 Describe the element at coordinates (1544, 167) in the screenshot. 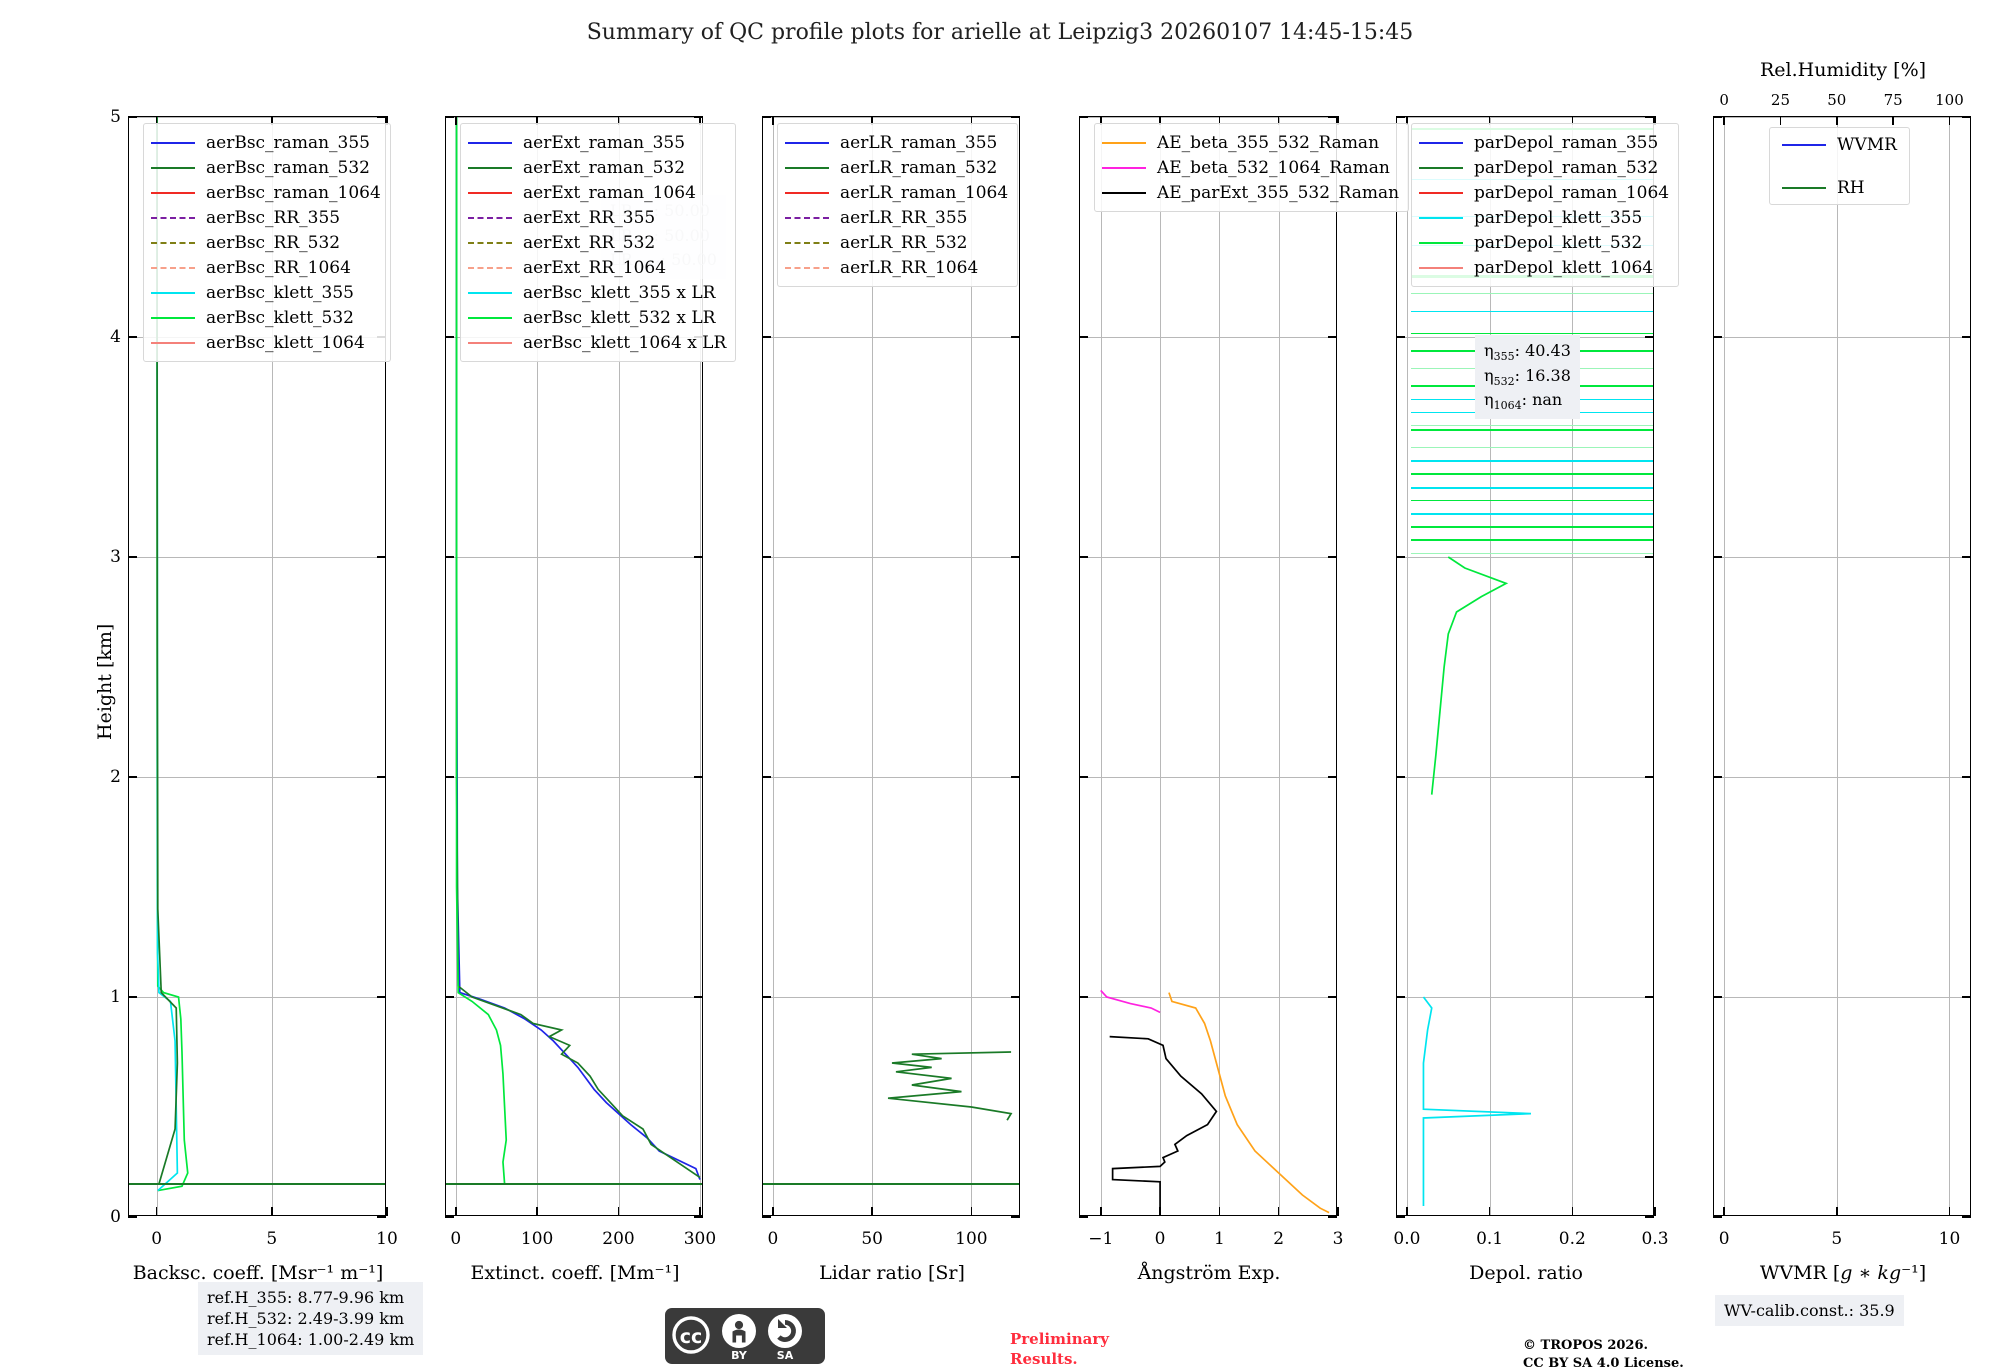

I see `legend-entry: parDepol_raman_532` at that location.